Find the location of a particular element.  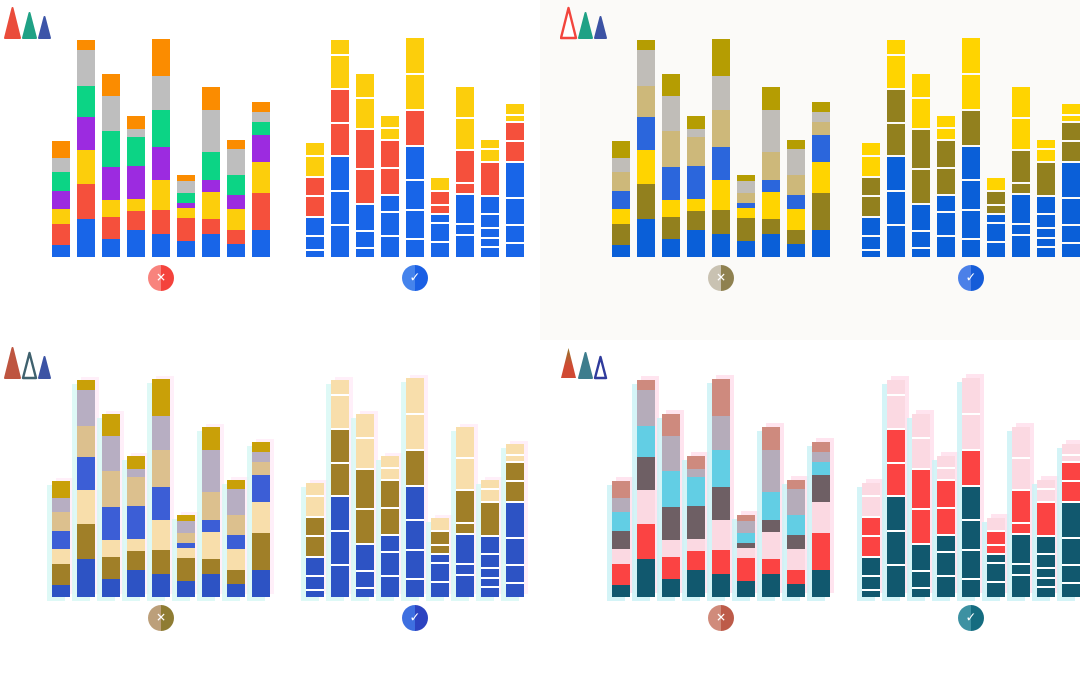

dont-chart: ✕ is located at coordinates (721, 163).